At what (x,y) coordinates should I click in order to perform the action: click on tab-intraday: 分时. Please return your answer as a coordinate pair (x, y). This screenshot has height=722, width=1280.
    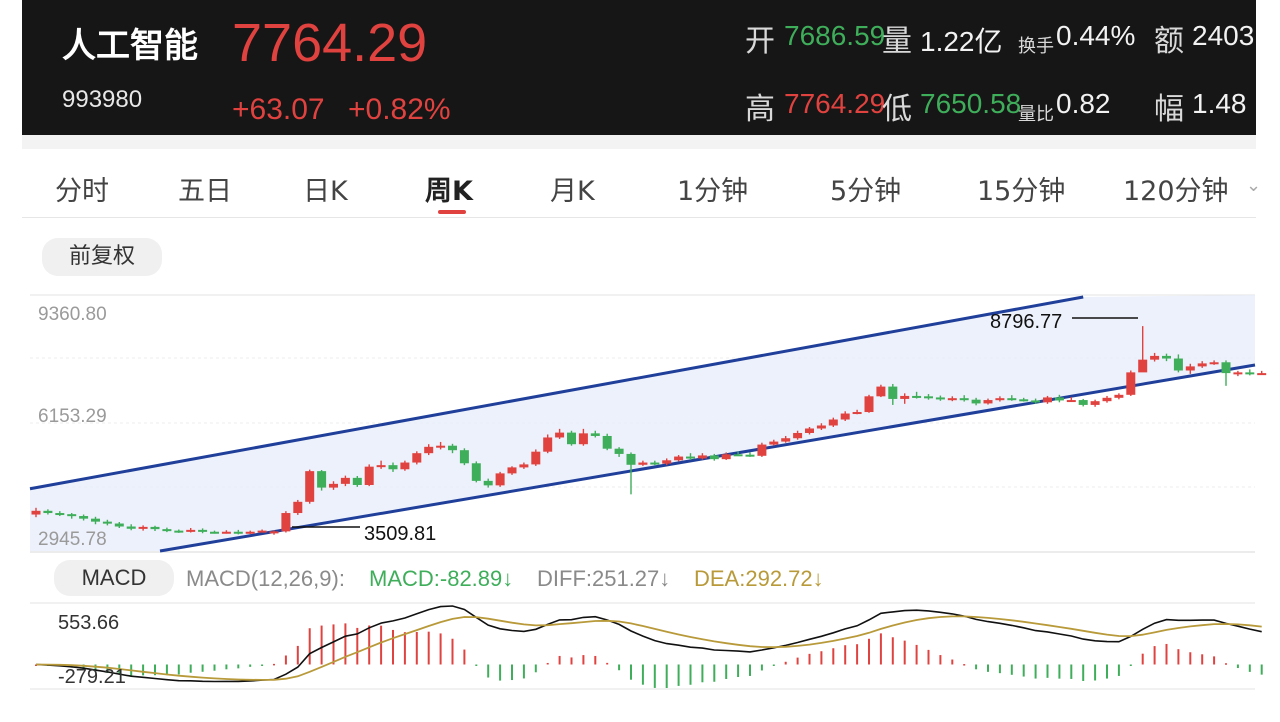
    Looking at the image, I should click on (82, 191).